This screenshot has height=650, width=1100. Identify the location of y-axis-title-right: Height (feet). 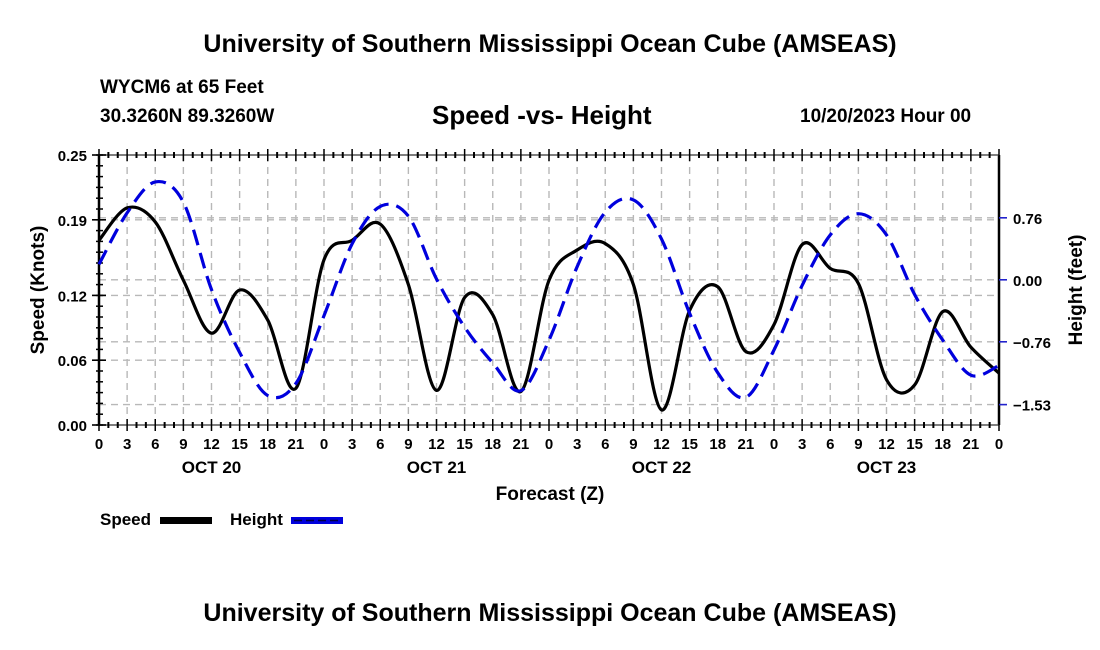
(1076, 290).